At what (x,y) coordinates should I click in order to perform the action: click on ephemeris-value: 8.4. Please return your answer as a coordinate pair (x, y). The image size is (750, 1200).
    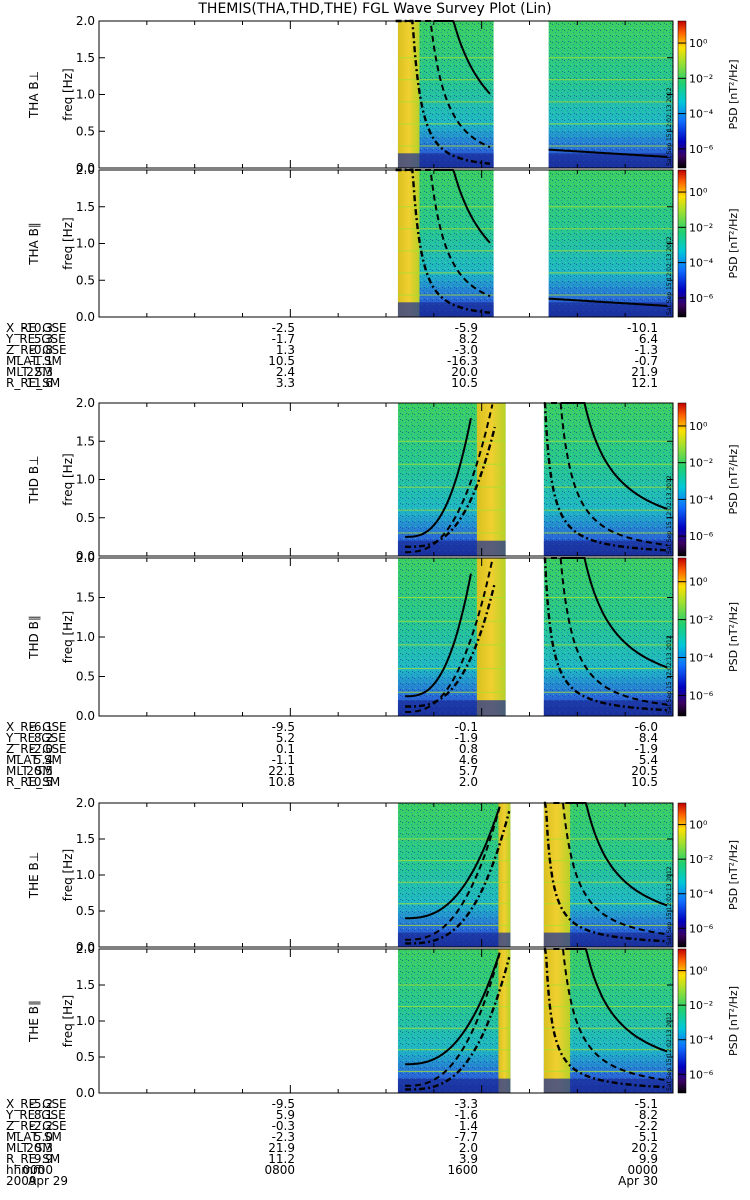
    Looking at the image, I should click on (648, 738).